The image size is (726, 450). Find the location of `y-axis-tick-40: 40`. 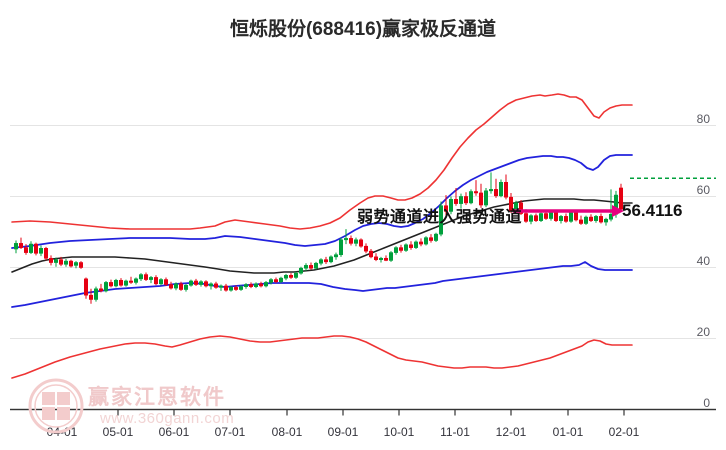

y-axis-tick-40: 40 is located at coordinates (703, 260).